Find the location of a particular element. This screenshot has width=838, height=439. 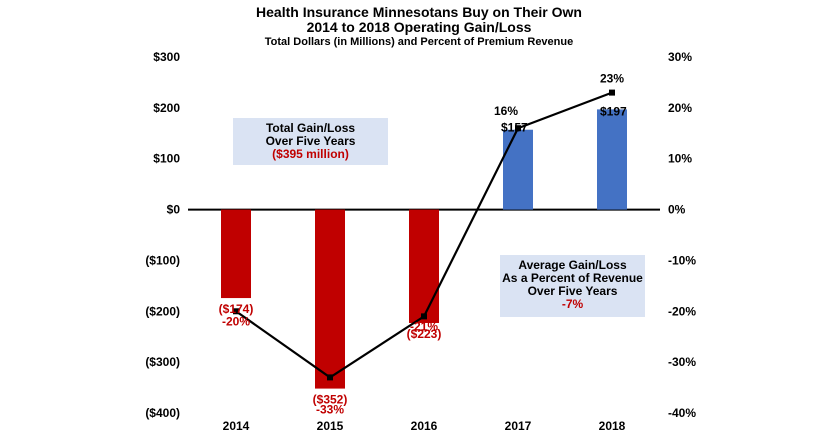

bar-value-label: ($223) is located at coordinates (424, 334).